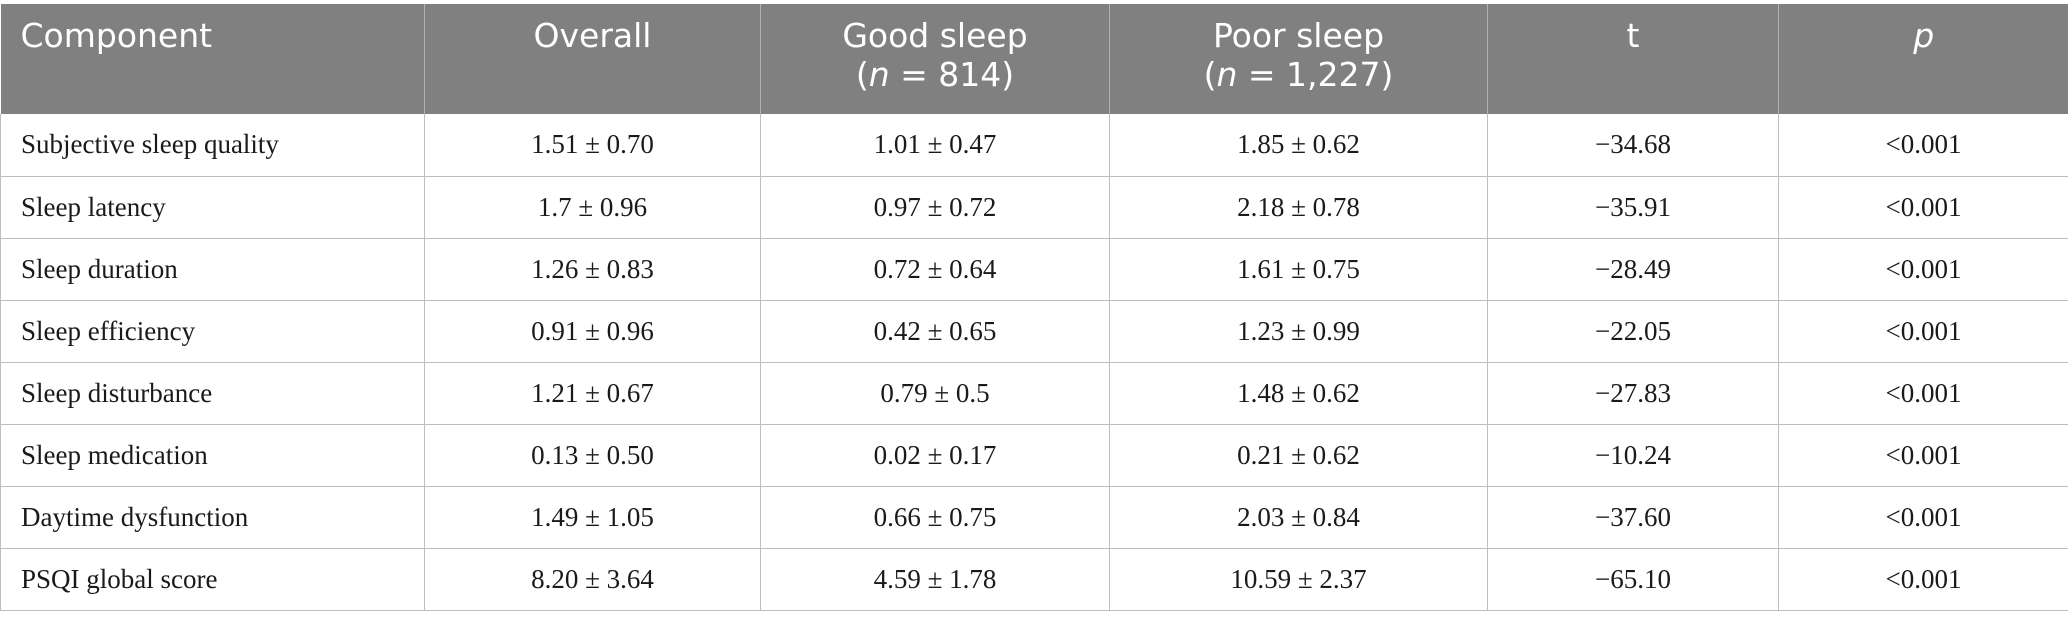 This screenshot has height=629, width=2068. I want to click on cell-good: 0.02 ± 0.17, so click(935, 455).